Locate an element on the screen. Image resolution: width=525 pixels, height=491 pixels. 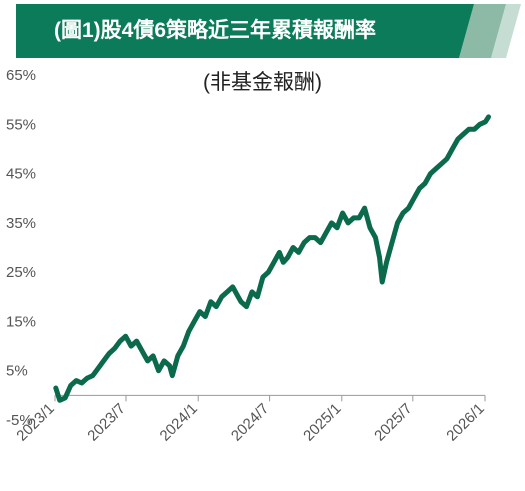
y-tick-label: 5% is located at coordinates (17, 371).